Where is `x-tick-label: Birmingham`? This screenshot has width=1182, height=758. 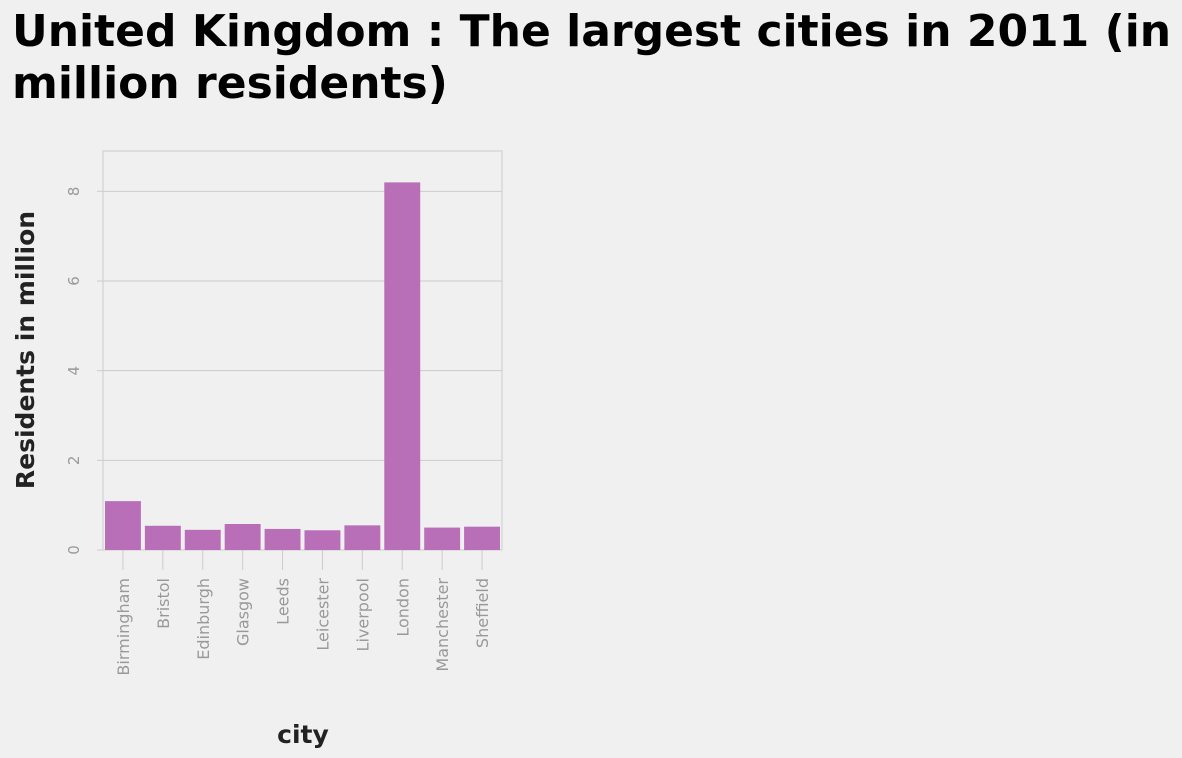 x-tick-label: Birmingham is located at coordinates (123, 627).